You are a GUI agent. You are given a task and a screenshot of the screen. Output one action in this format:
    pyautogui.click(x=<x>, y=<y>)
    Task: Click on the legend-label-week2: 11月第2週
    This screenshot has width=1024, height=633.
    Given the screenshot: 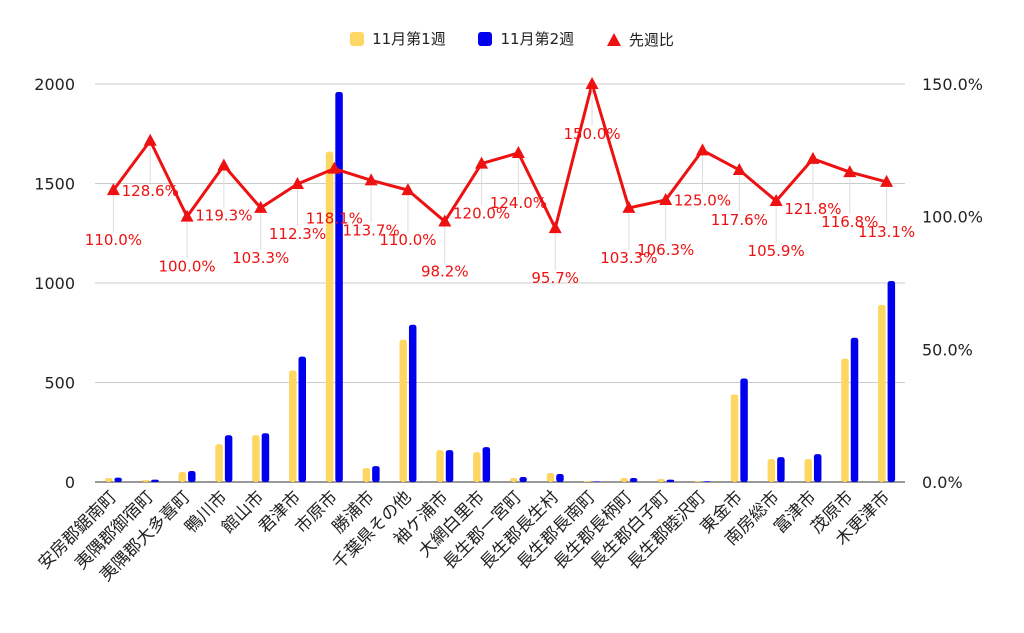 What is the action you would take?
    pyautogui.click(x=537, y=39)
    